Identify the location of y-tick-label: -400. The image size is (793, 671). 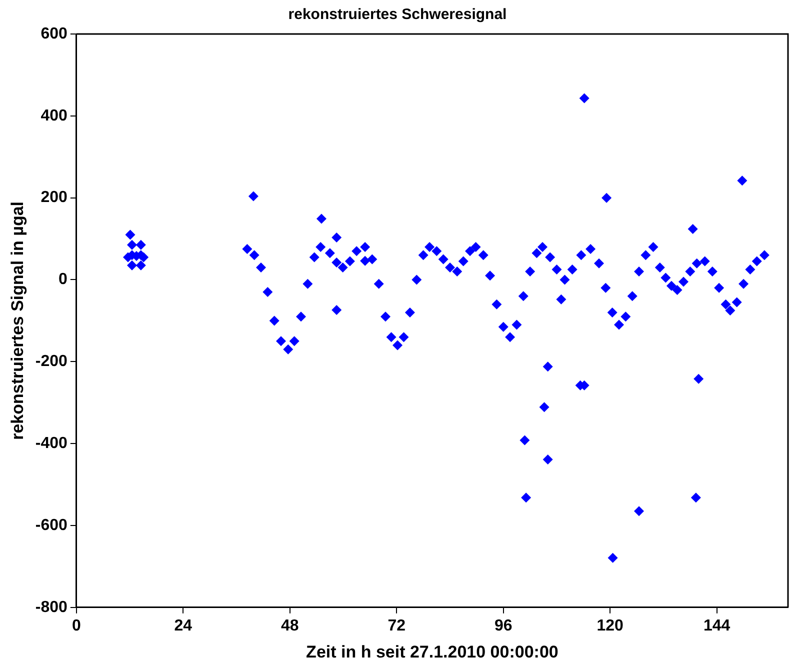
(51, 443).